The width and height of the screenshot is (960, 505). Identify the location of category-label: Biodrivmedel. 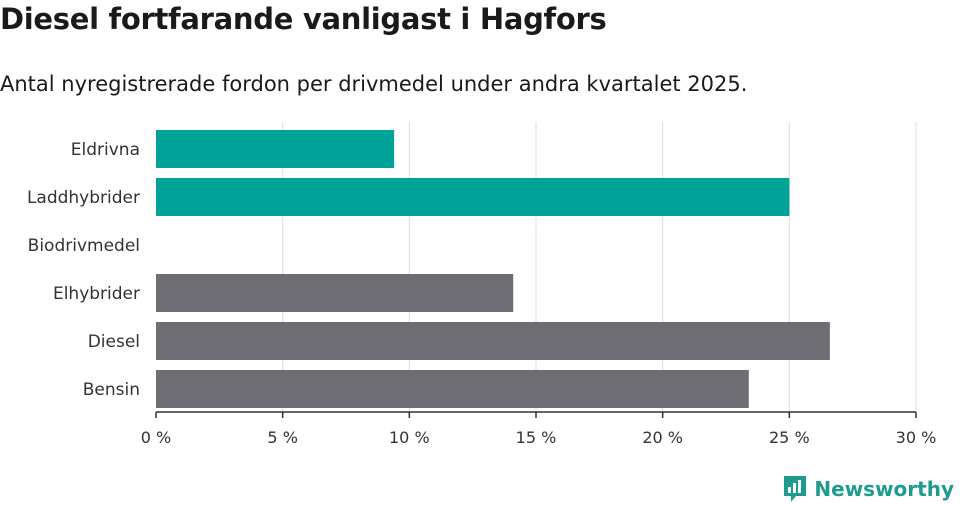
(84, 246).